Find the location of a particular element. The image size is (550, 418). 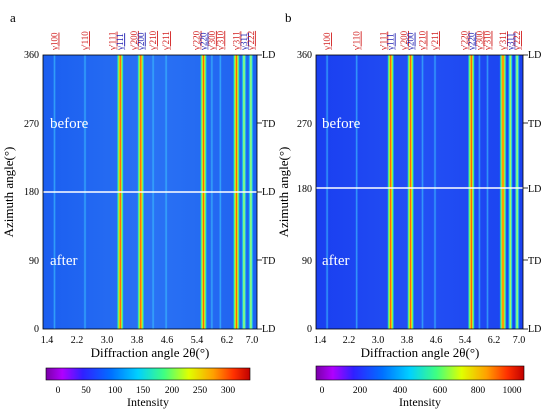

colorbar-tick: 250 is located at coordinates (200, 391).